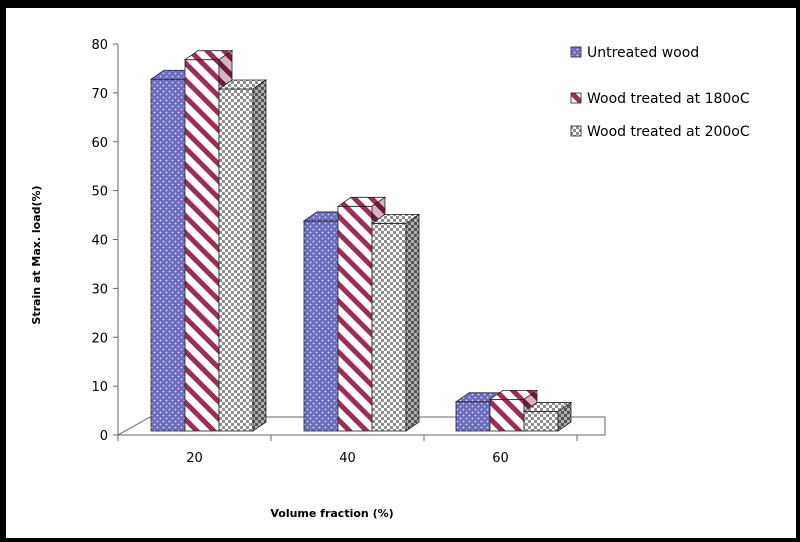 The width and height of the screenshot is (800, 542). What do you see at coordinates (331, 513) in the screenshot?
I see `x-axis-title: Volume fraction (%)` at bounding box center [331, 513].